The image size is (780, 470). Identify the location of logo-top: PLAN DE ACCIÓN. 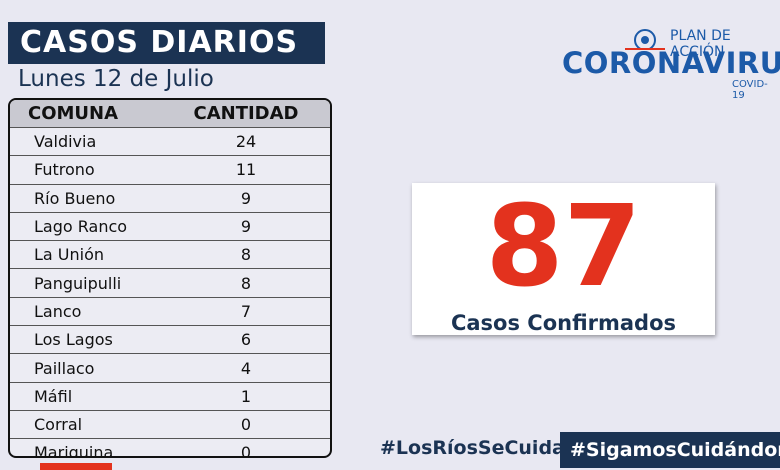
(700, 44).